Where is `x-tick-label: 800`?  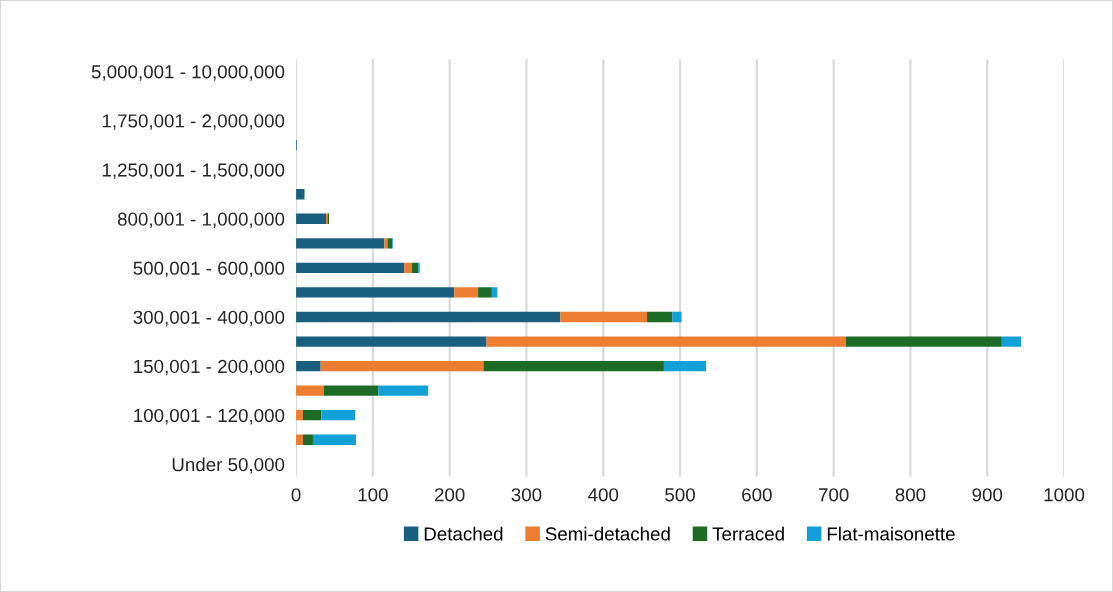 x-tick-label: 800 is located at coordinates (910, 495).